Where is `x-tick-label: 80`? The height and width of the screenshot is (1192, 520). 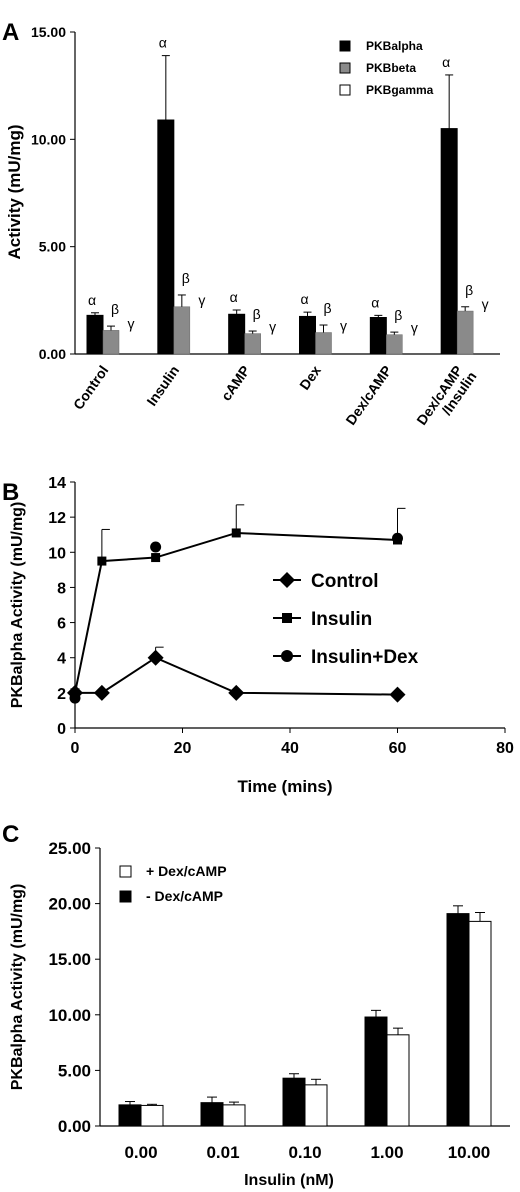 x-tick-label: 80 is located at coordinates (505, 748).